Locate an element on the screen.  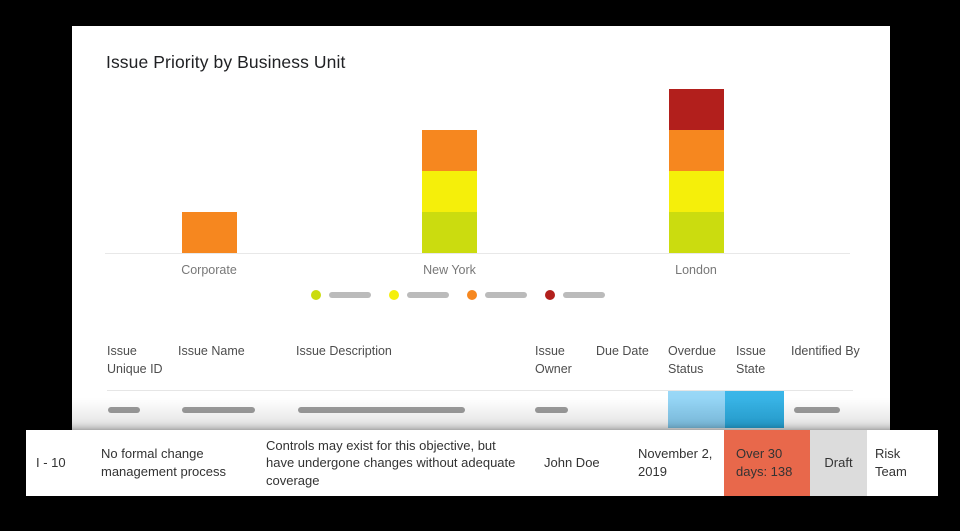
column-header-issue-state: Issue State is located at coordinates (751, 360).